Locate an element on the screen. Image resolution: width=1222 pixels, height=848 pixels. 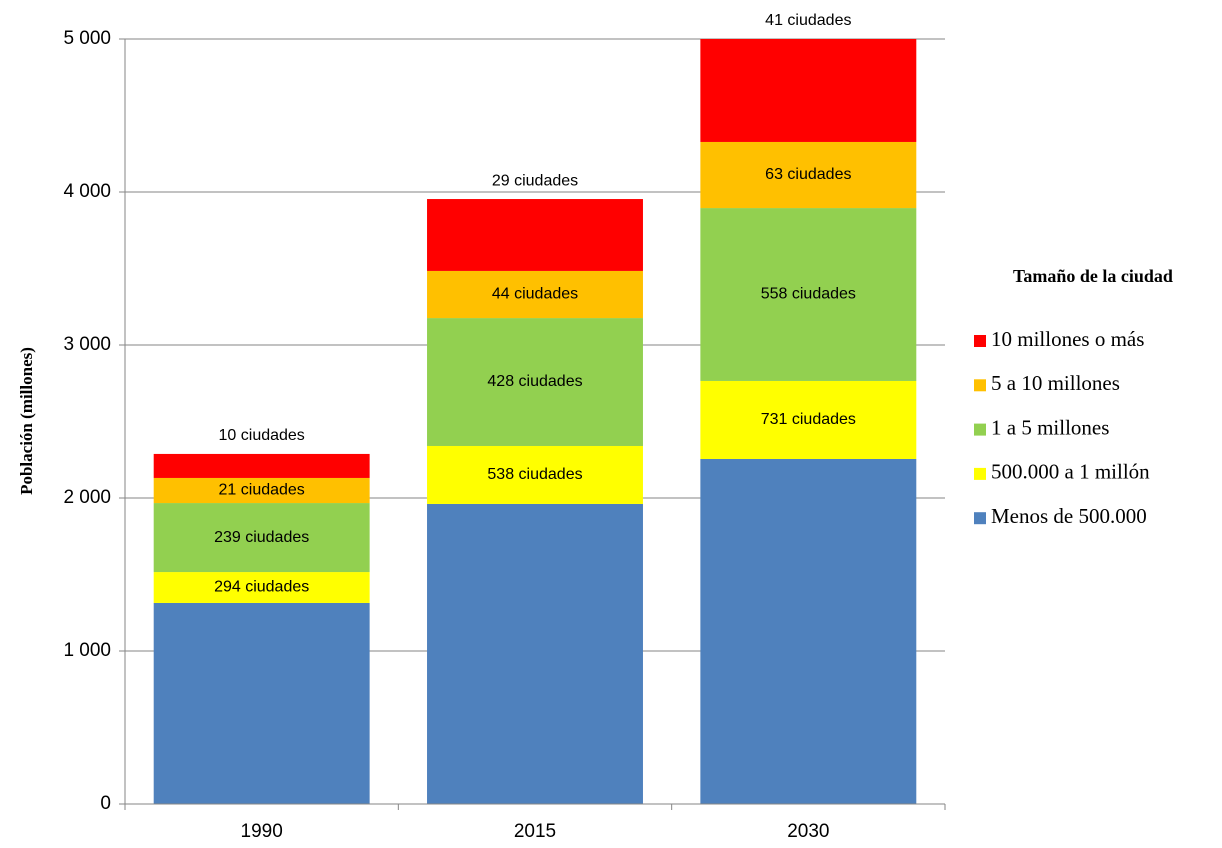
data-label: 41 ciudades is located at coordinates (808, 20).